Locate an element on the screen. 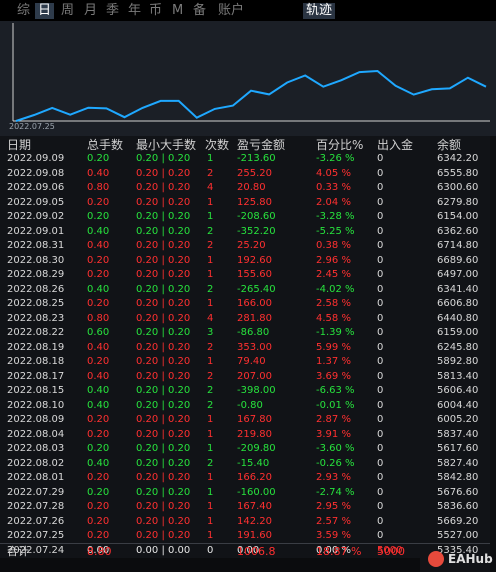  cell-date: 2022.08.17 is located at coordinates (36, 376).